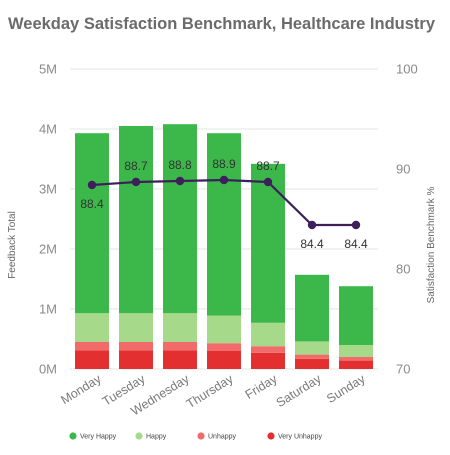 Image resolution: width=450 pixels, height=455 pixels. Describe the element at coordinates (299, 390) in the screenshot. I see `x-category-label: Saturday` at that location.